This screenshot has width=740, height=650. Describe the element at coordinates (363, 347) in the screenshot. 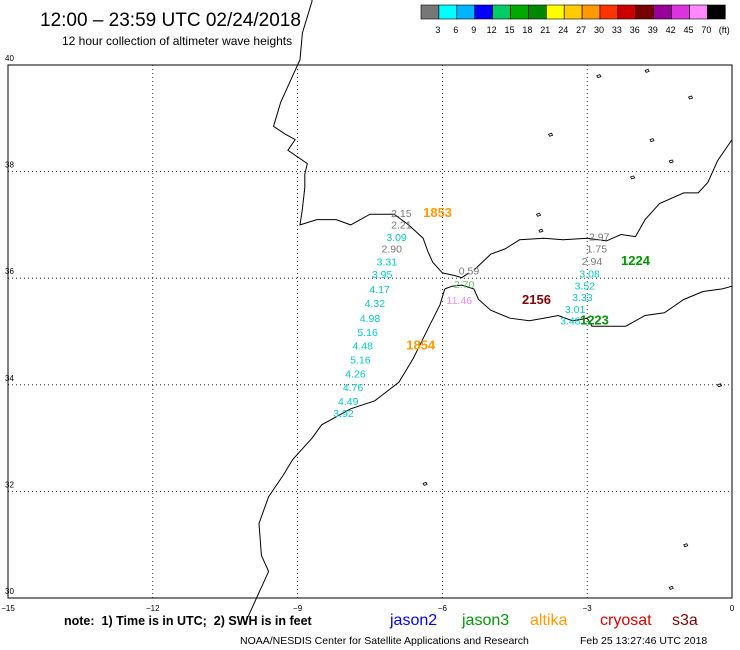

I see `wave-height-label: 4.48` at that location.